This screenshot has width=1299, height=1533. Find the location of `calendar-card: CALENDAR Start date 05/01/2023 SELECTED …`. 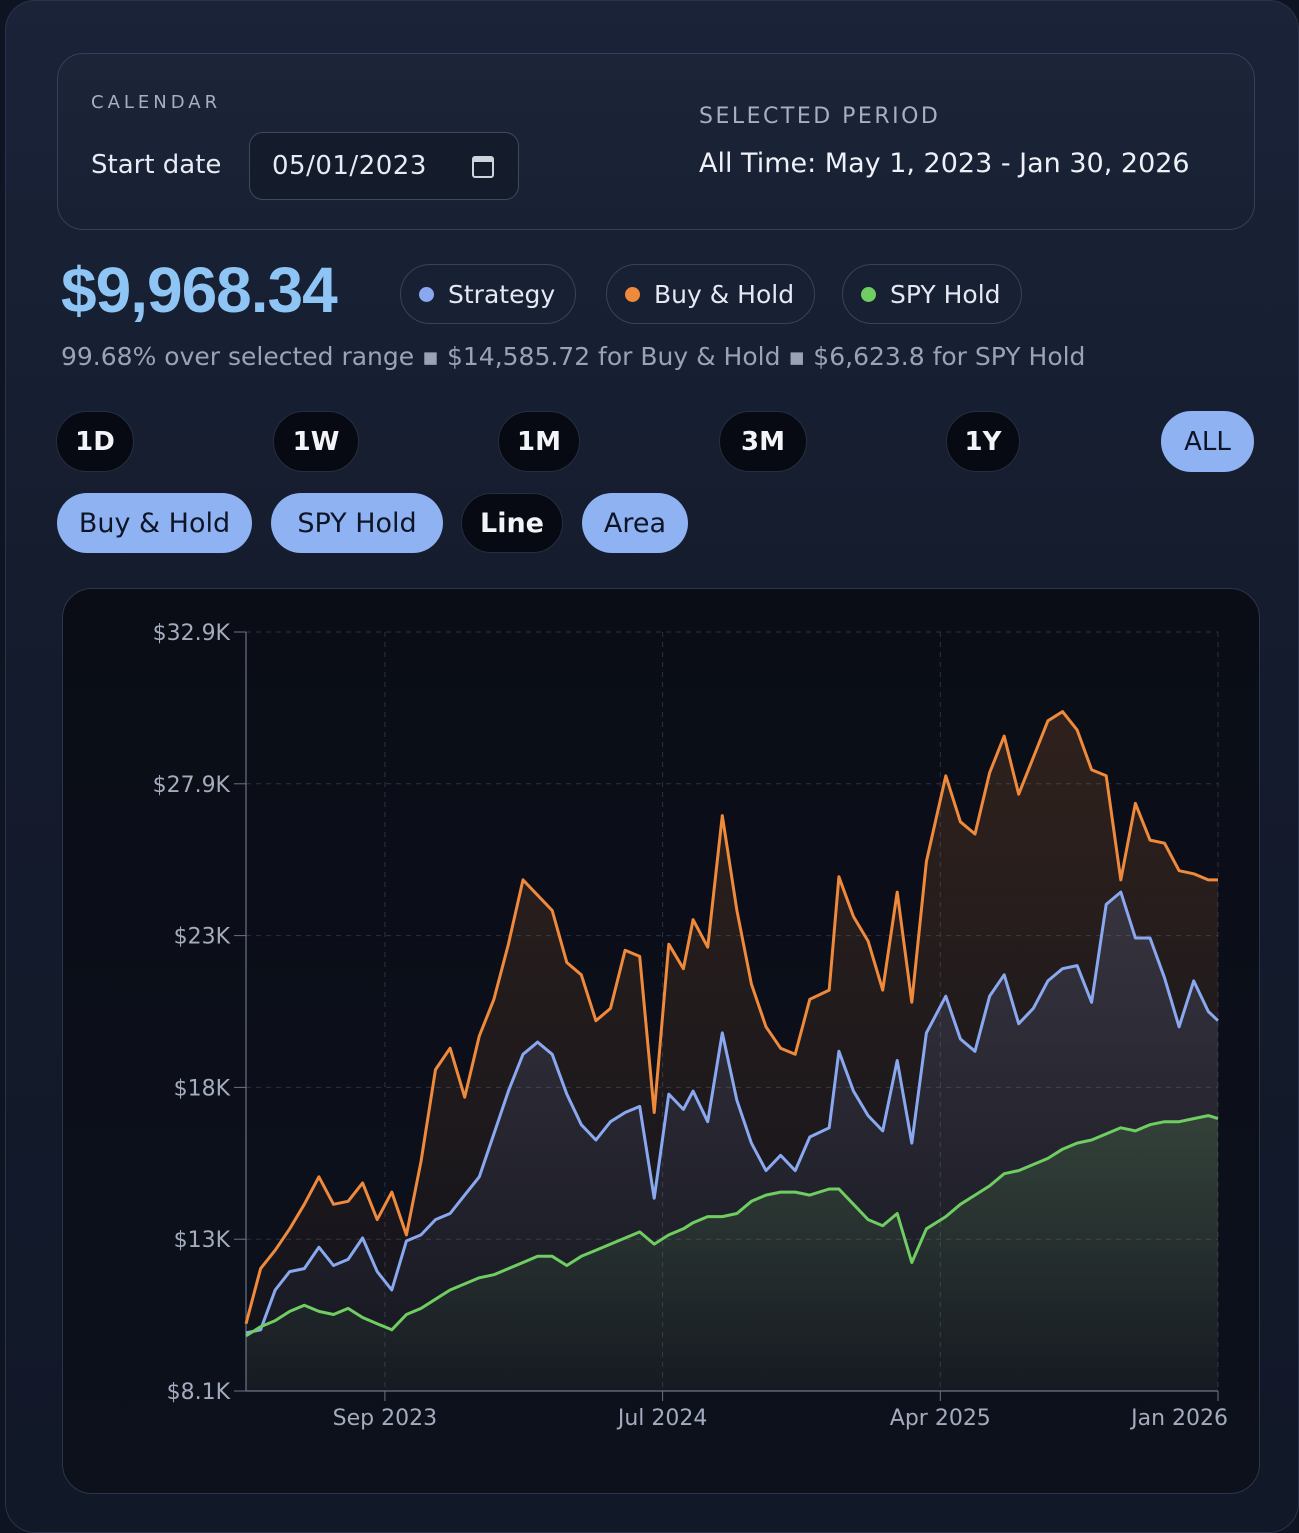

calendar-card: CALENDAR Start date 05/01/2023 SELECTED … is located at coordinates (656, 141).